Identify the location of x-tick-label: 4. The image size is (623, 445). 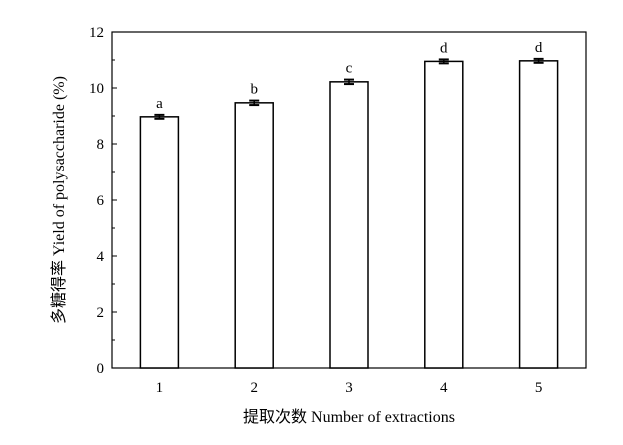
(444, 388).